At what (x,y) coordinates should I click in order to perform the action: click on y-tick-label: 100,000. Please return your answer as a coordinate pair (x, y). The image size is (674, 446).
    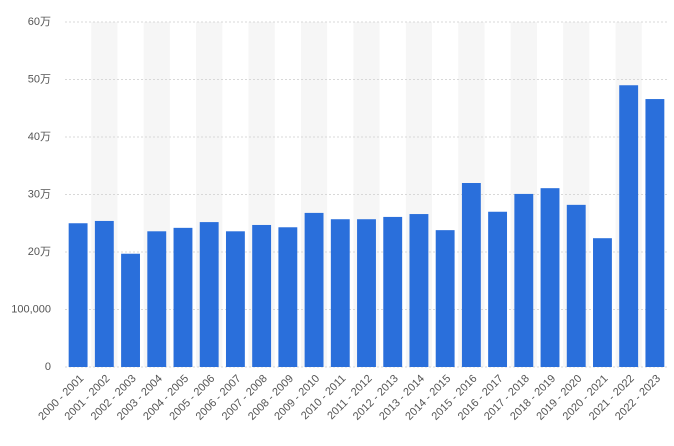
    Looking at the image, I should click on (31, 309).